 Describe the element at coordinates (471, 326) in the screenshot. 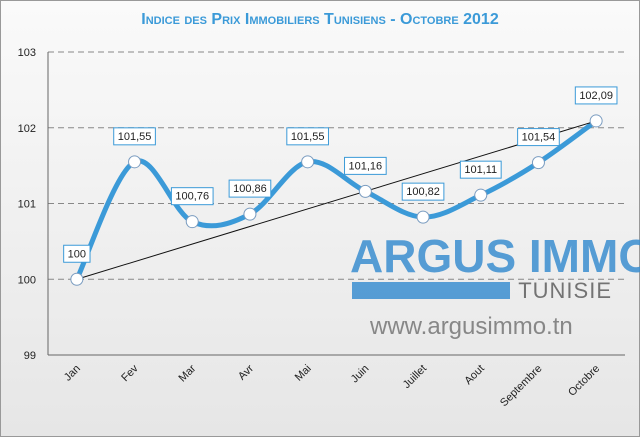

I see `watermark-url: www.argusimmo.tn` at that location.